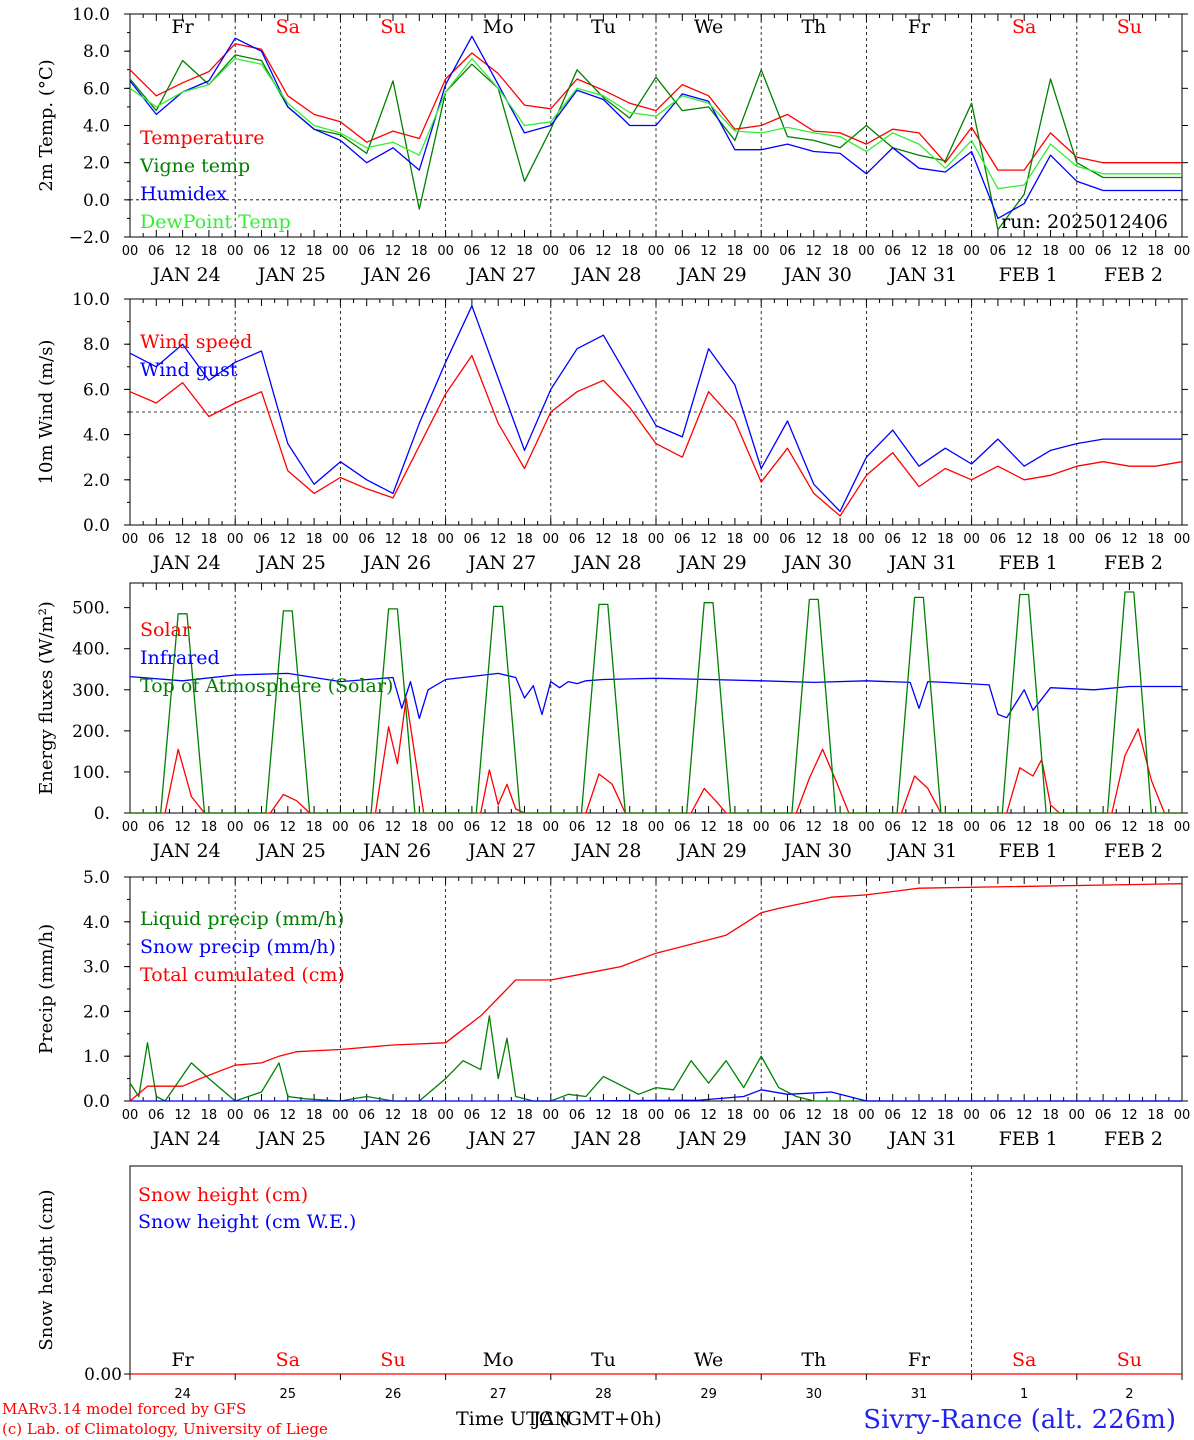 This screenshot has height=1440, width=1194. Describe the element at coordinates (813, 1360) in the screenshot. I see `weekday-label: Th` at that location.